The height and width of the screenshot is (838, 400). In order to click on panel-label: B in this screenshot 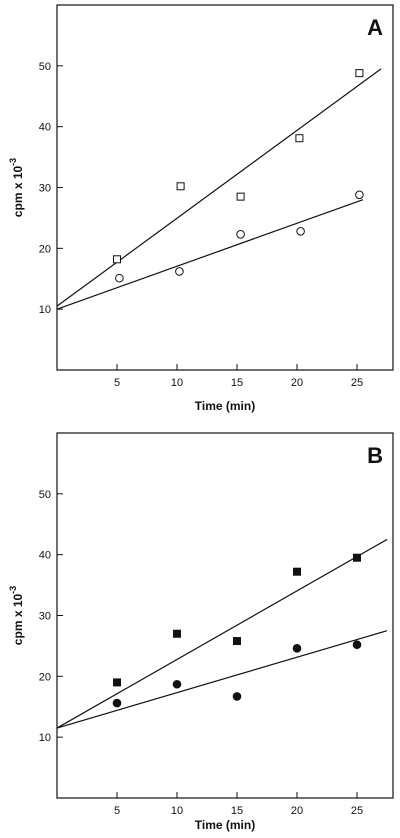, I will do `click(375, 455)`.